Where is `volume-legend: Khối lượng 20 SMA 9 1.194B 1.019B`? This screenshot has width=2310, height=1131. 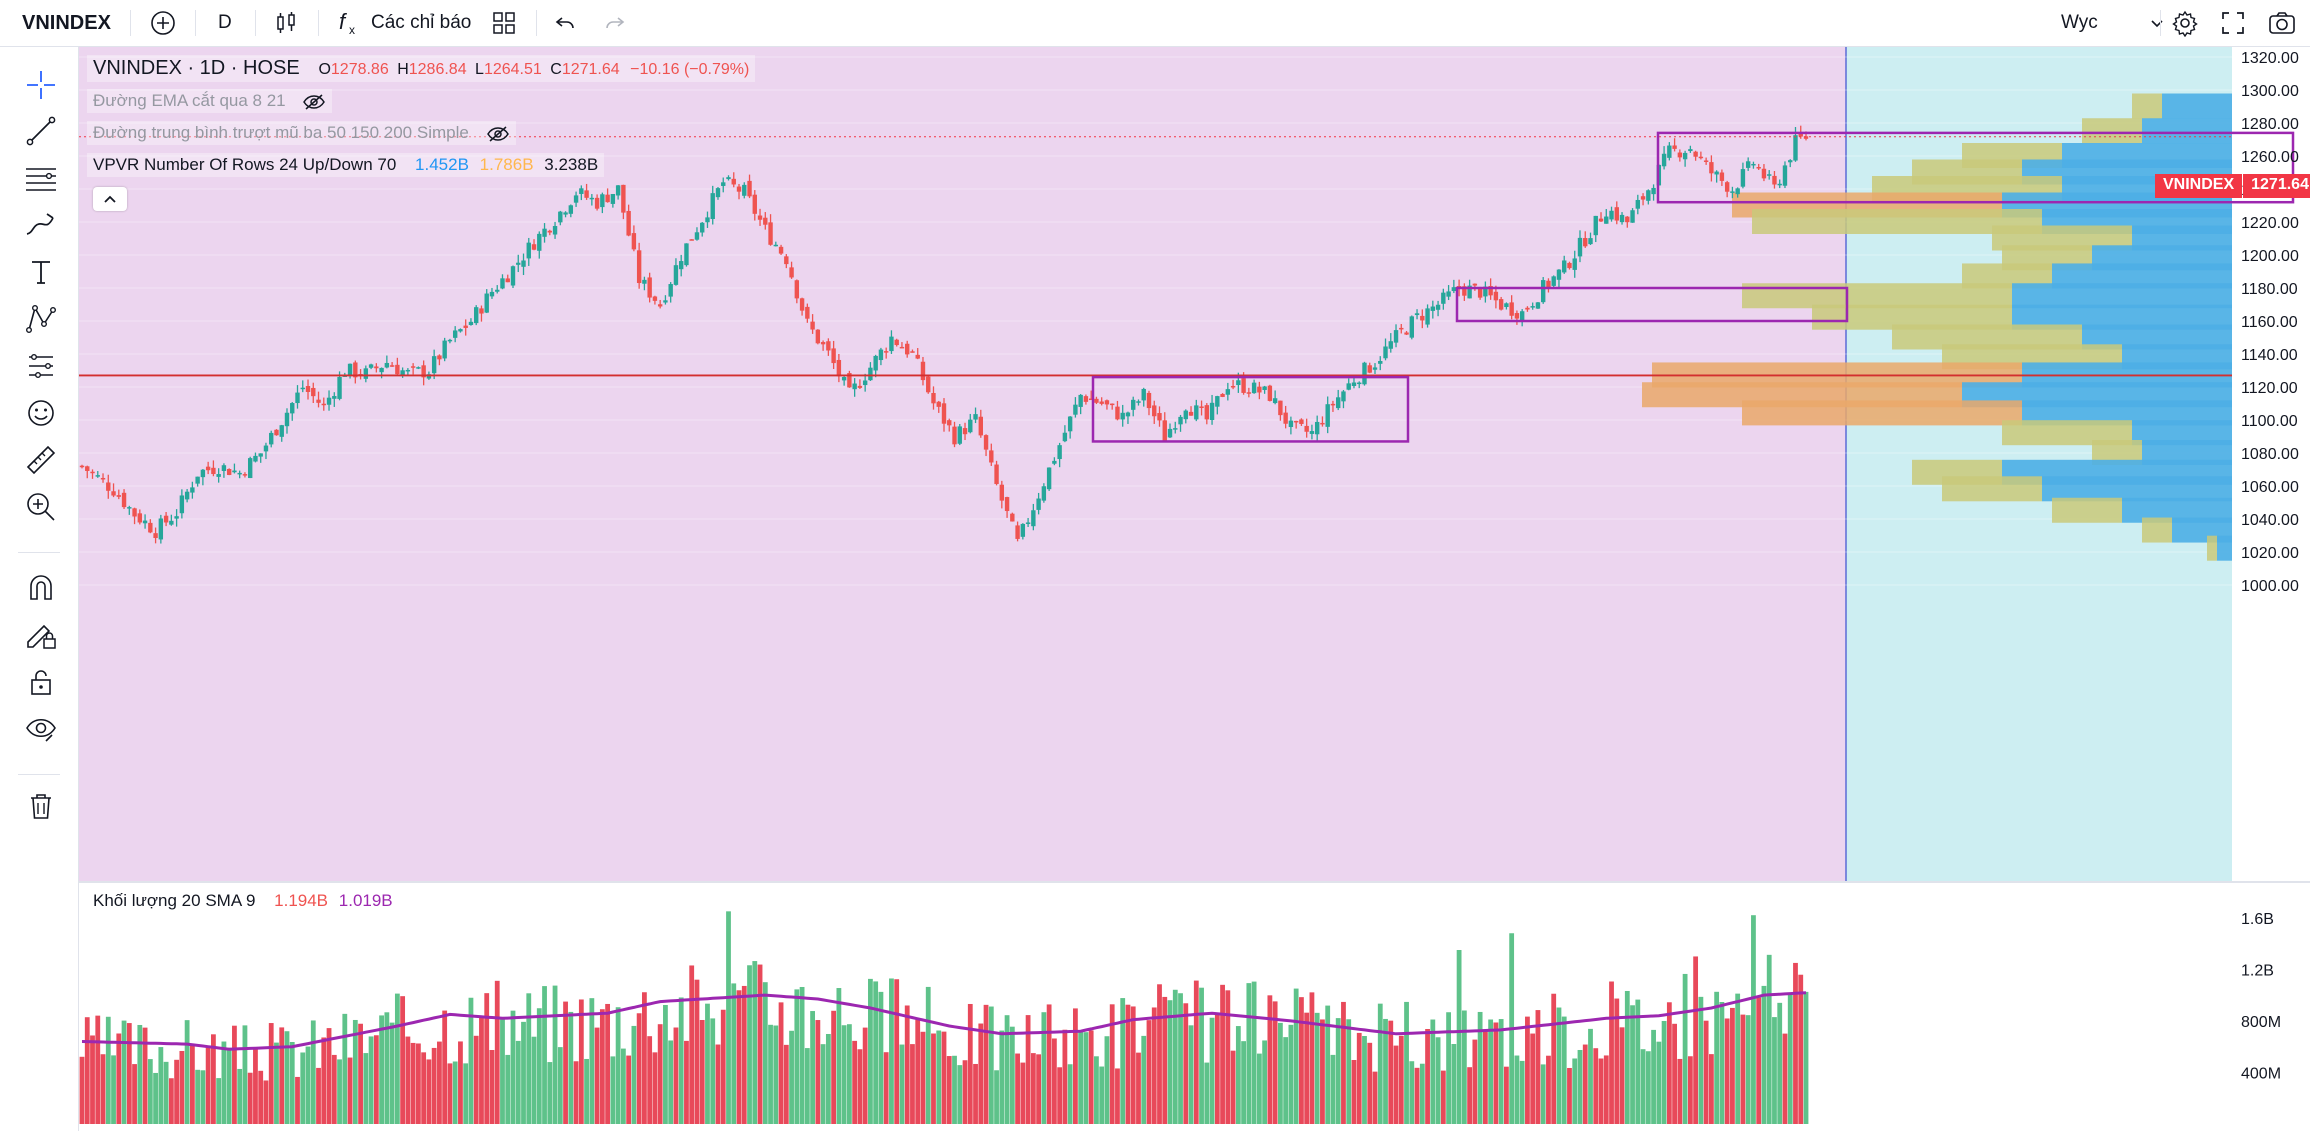
volume-legend: Khối lượng 20 SMA 9 1.194B 1.019B is located at coordinates (243, 901).